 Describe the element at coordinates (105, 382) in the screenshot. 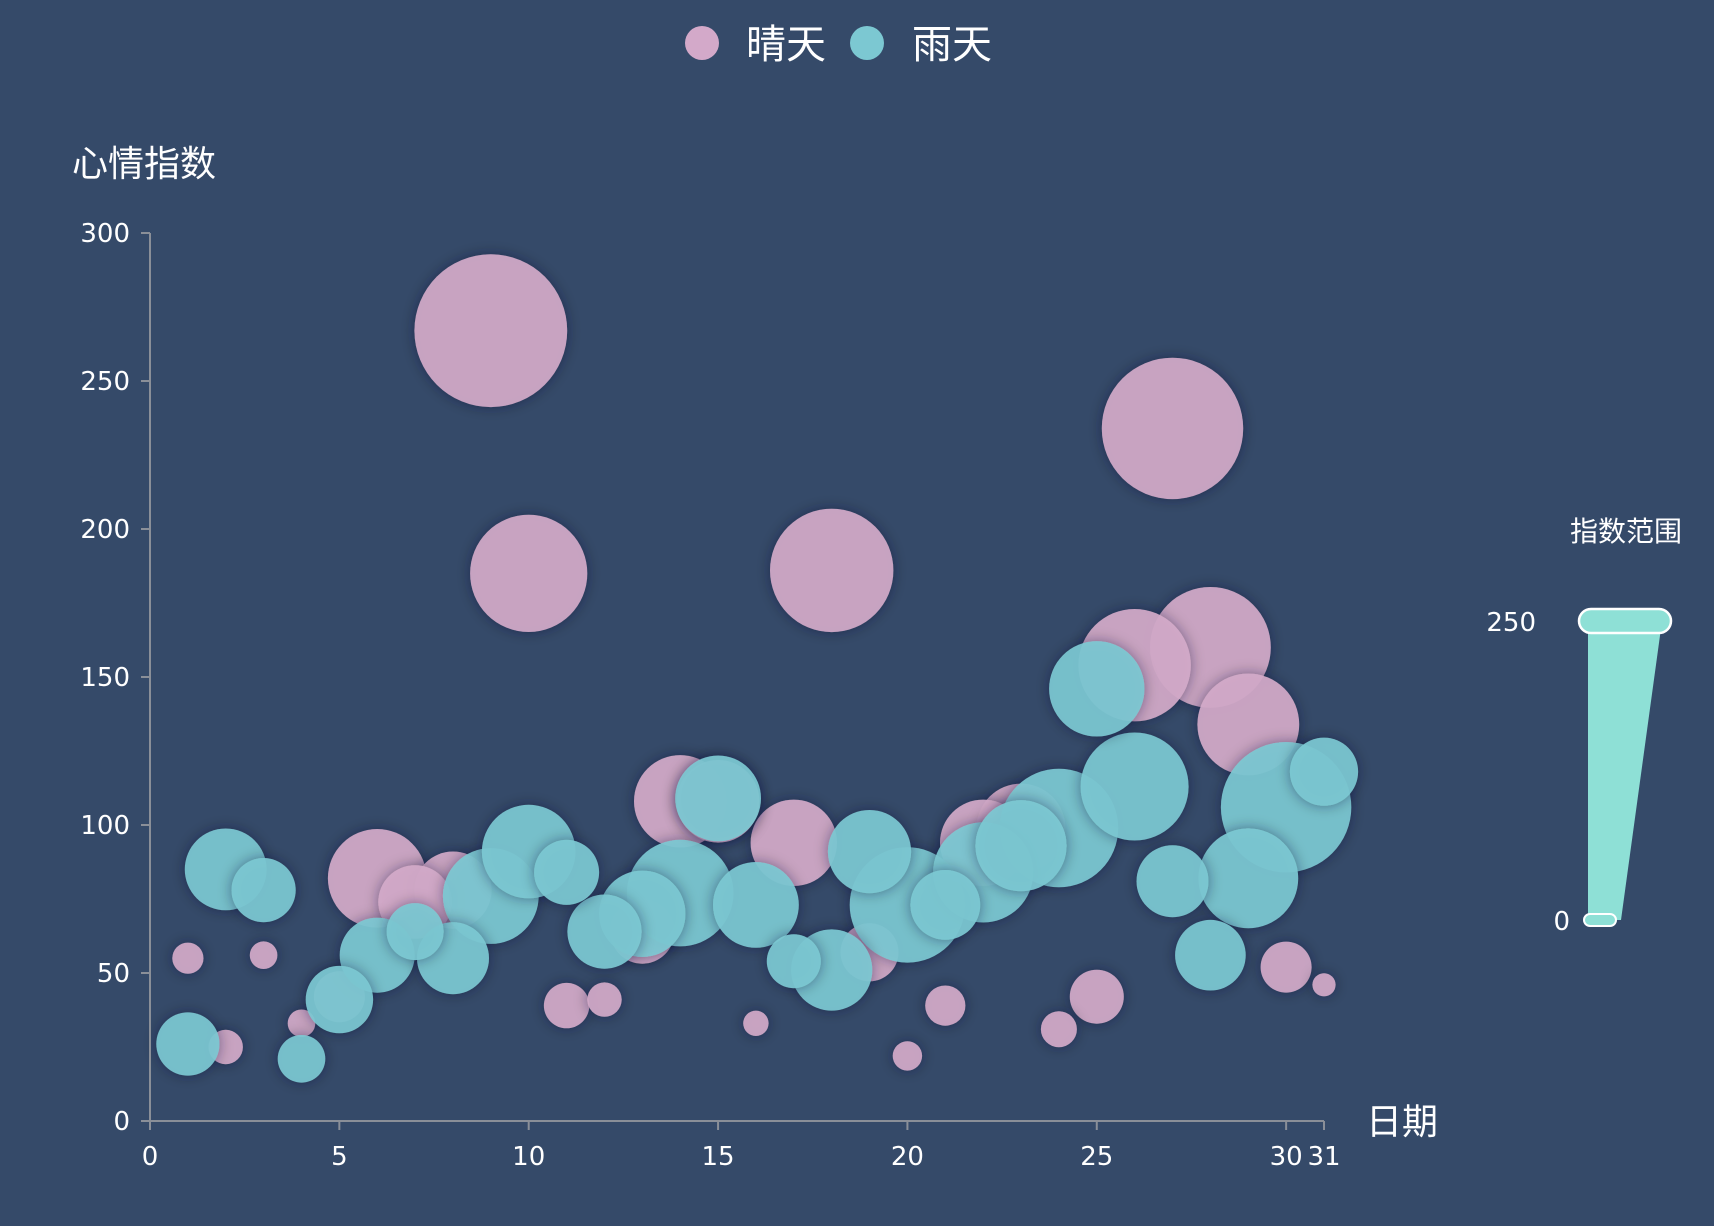

I see `y-tick-label: 250` at that location.